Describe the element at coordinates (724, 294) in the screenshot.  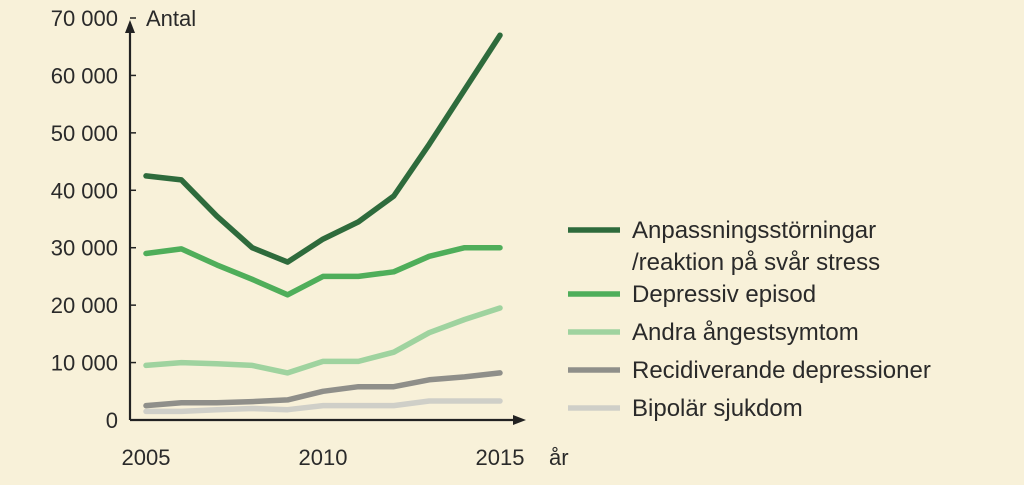
I see `legend-label: Depressiv episod` at that location.